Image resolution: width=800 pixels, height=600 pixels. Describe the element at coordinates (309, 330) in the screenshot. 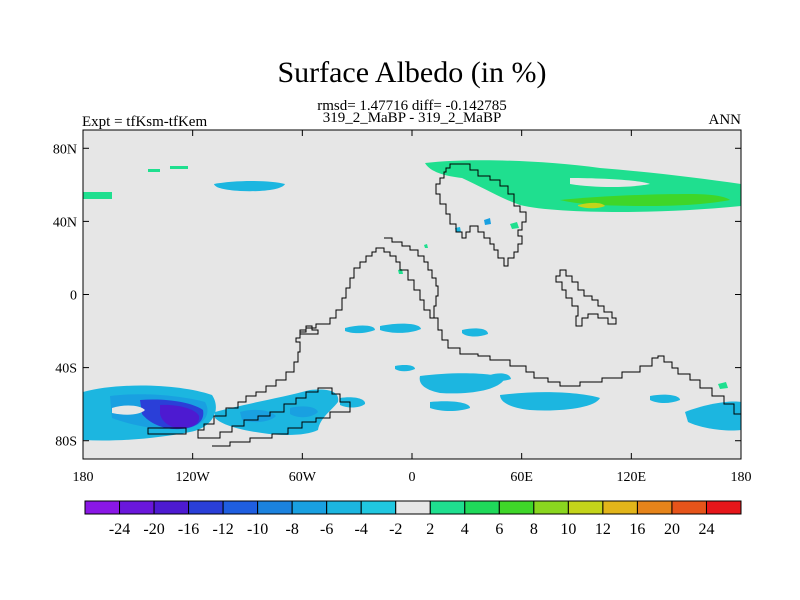

I see `coastline-small-island` at that location.